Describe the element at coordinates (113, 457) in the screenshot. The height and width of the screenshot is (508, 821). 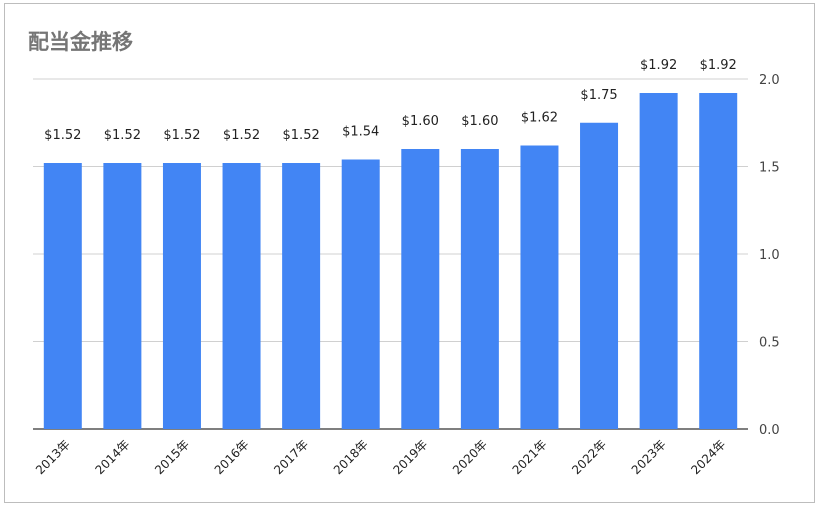
I see `x-tick-label: 2014年` at that location.